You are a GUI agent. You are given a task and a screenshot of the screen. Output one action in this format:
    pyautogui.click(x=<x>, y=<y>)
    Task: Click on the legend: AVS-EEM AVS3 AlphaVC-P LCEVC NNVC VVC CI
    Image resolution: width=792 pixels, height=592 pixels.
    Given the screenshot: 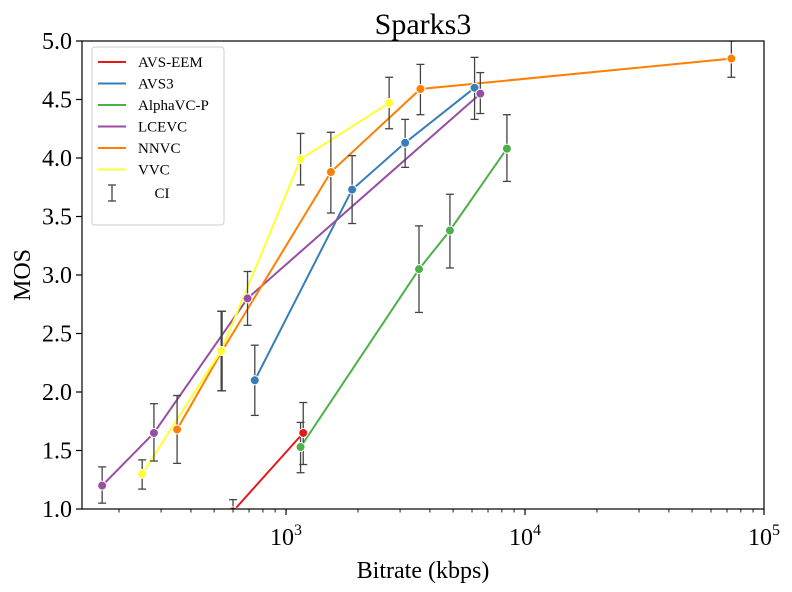 What is the action you would take?
    pyautogui.click(x=158, y=136)
    